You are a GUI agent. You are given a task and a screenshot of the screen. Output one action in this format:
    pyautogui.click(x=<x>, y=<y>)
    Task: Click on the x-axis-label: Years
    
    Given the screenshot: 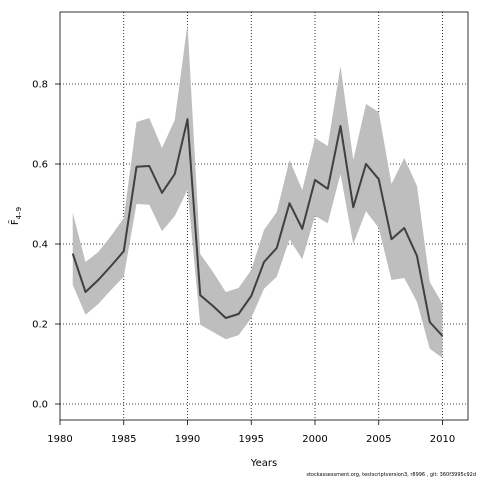 What is the action you would take?
    pyautogui.click(x=263, y=463)
    